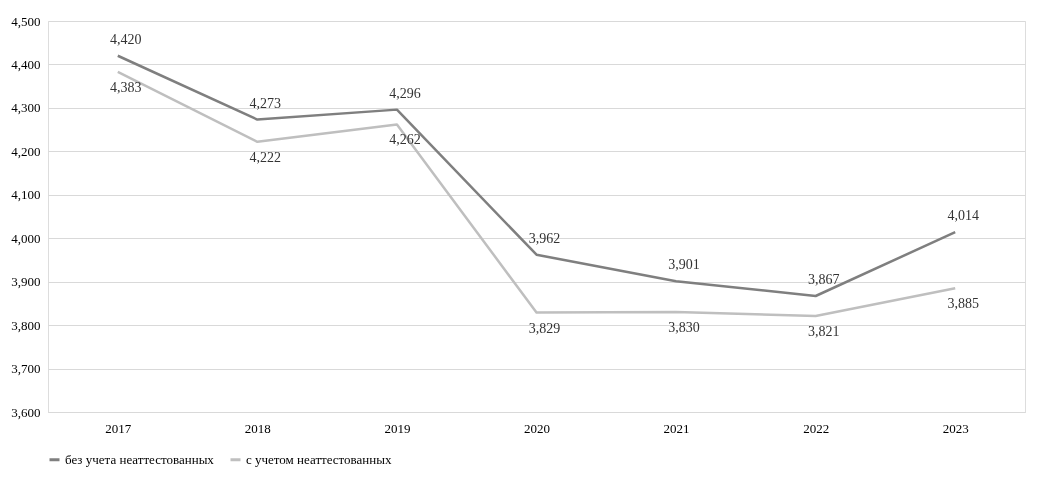  What do you see at coordinates (544, 238) in the screenshot?
I see `data-label: 3,962` at bounding box center [544, 238].